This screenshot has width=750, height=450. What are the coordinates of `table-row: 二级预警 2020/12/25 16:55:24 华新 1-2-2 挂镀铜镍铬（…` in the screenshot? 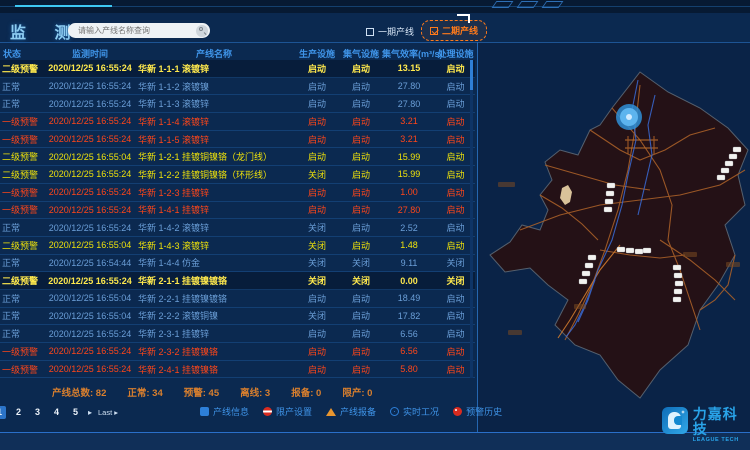 It's located at (237, 175).